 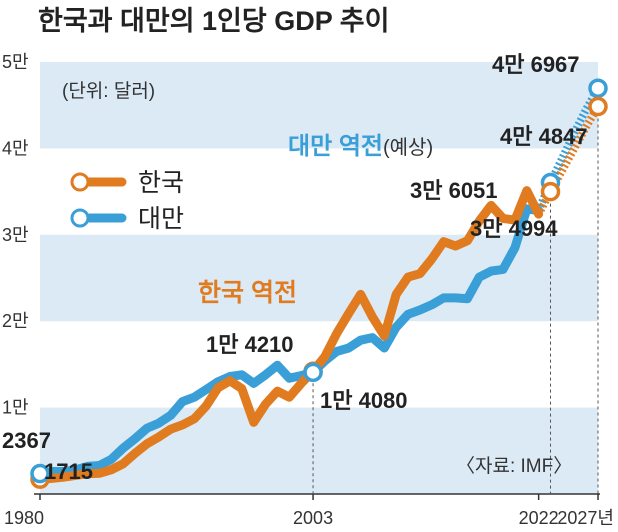 What do you see at coordinates (24, 518) in the screenshot?
I see `x-tick-label-0: 1980` at bounding box center [24, 518].